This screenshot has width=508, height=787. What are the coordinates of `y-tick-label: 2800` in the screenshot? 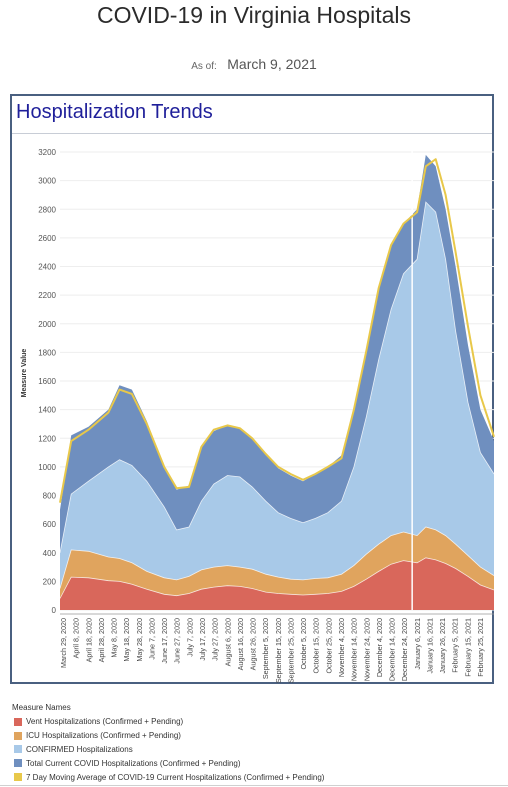 It's located at (47, 209).